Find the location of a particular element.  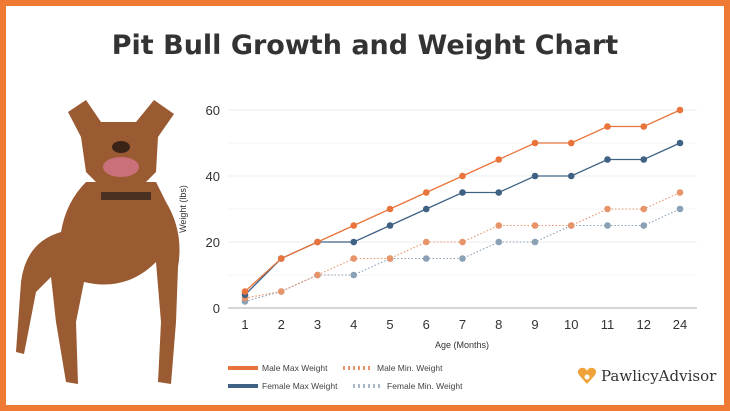

legend-female-min: Female Min. Weight is located at coordinates (407, 386).